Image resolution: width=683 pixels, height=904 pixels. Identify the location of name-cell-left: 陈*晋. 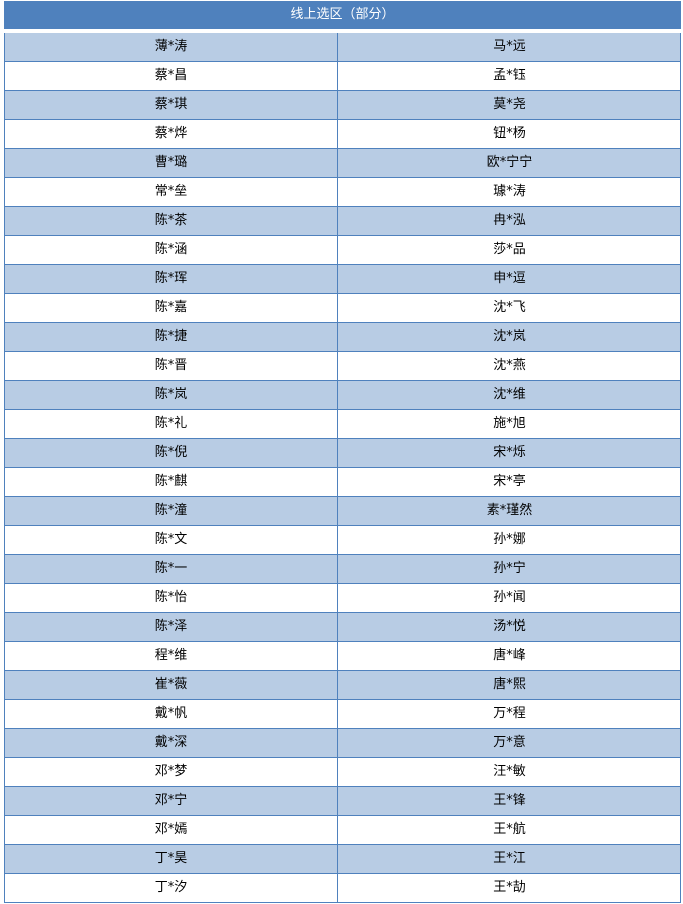
(171, 366).